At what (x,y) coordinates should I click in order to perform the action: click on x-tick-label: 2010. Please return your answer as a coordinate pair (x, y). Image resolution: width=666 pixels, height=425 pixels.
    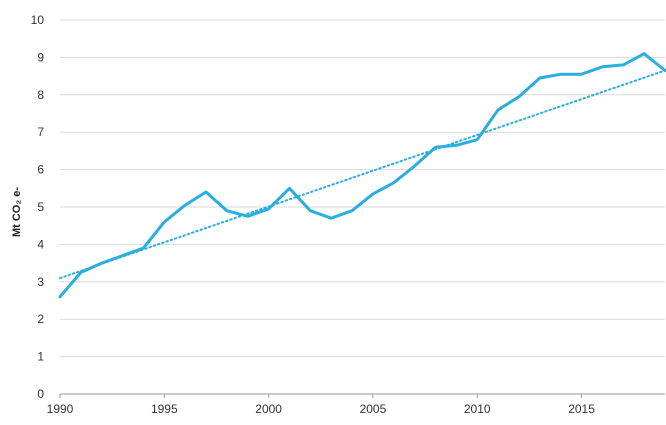
    Looking at the image, I should click on (477, 409).